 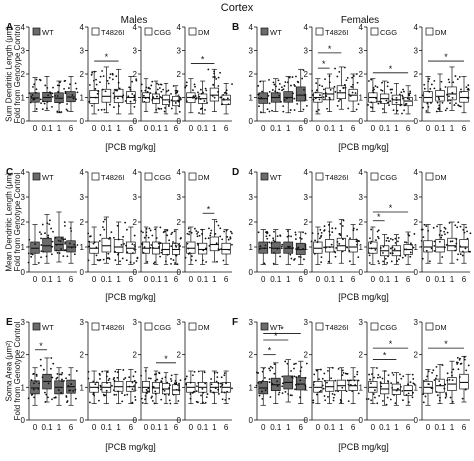 I want to click on y-tick-label: 3, so click(x=82, y=51).